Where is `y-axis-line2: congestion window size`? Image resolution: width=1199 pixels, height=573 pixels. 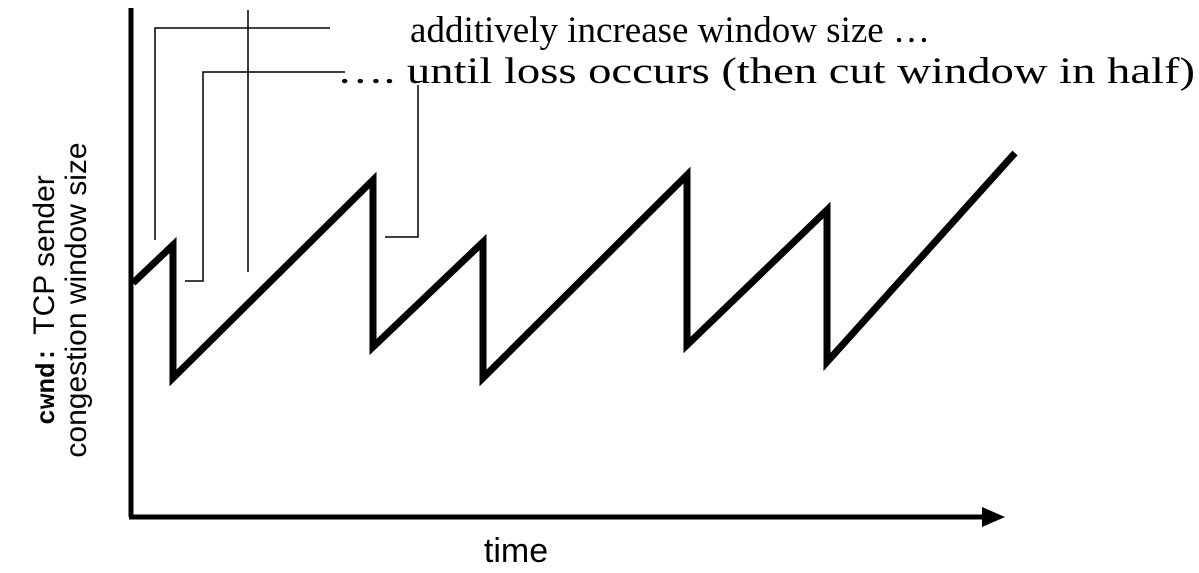 y-axis-line2: congestion window size is located at coordinates (76, 299).